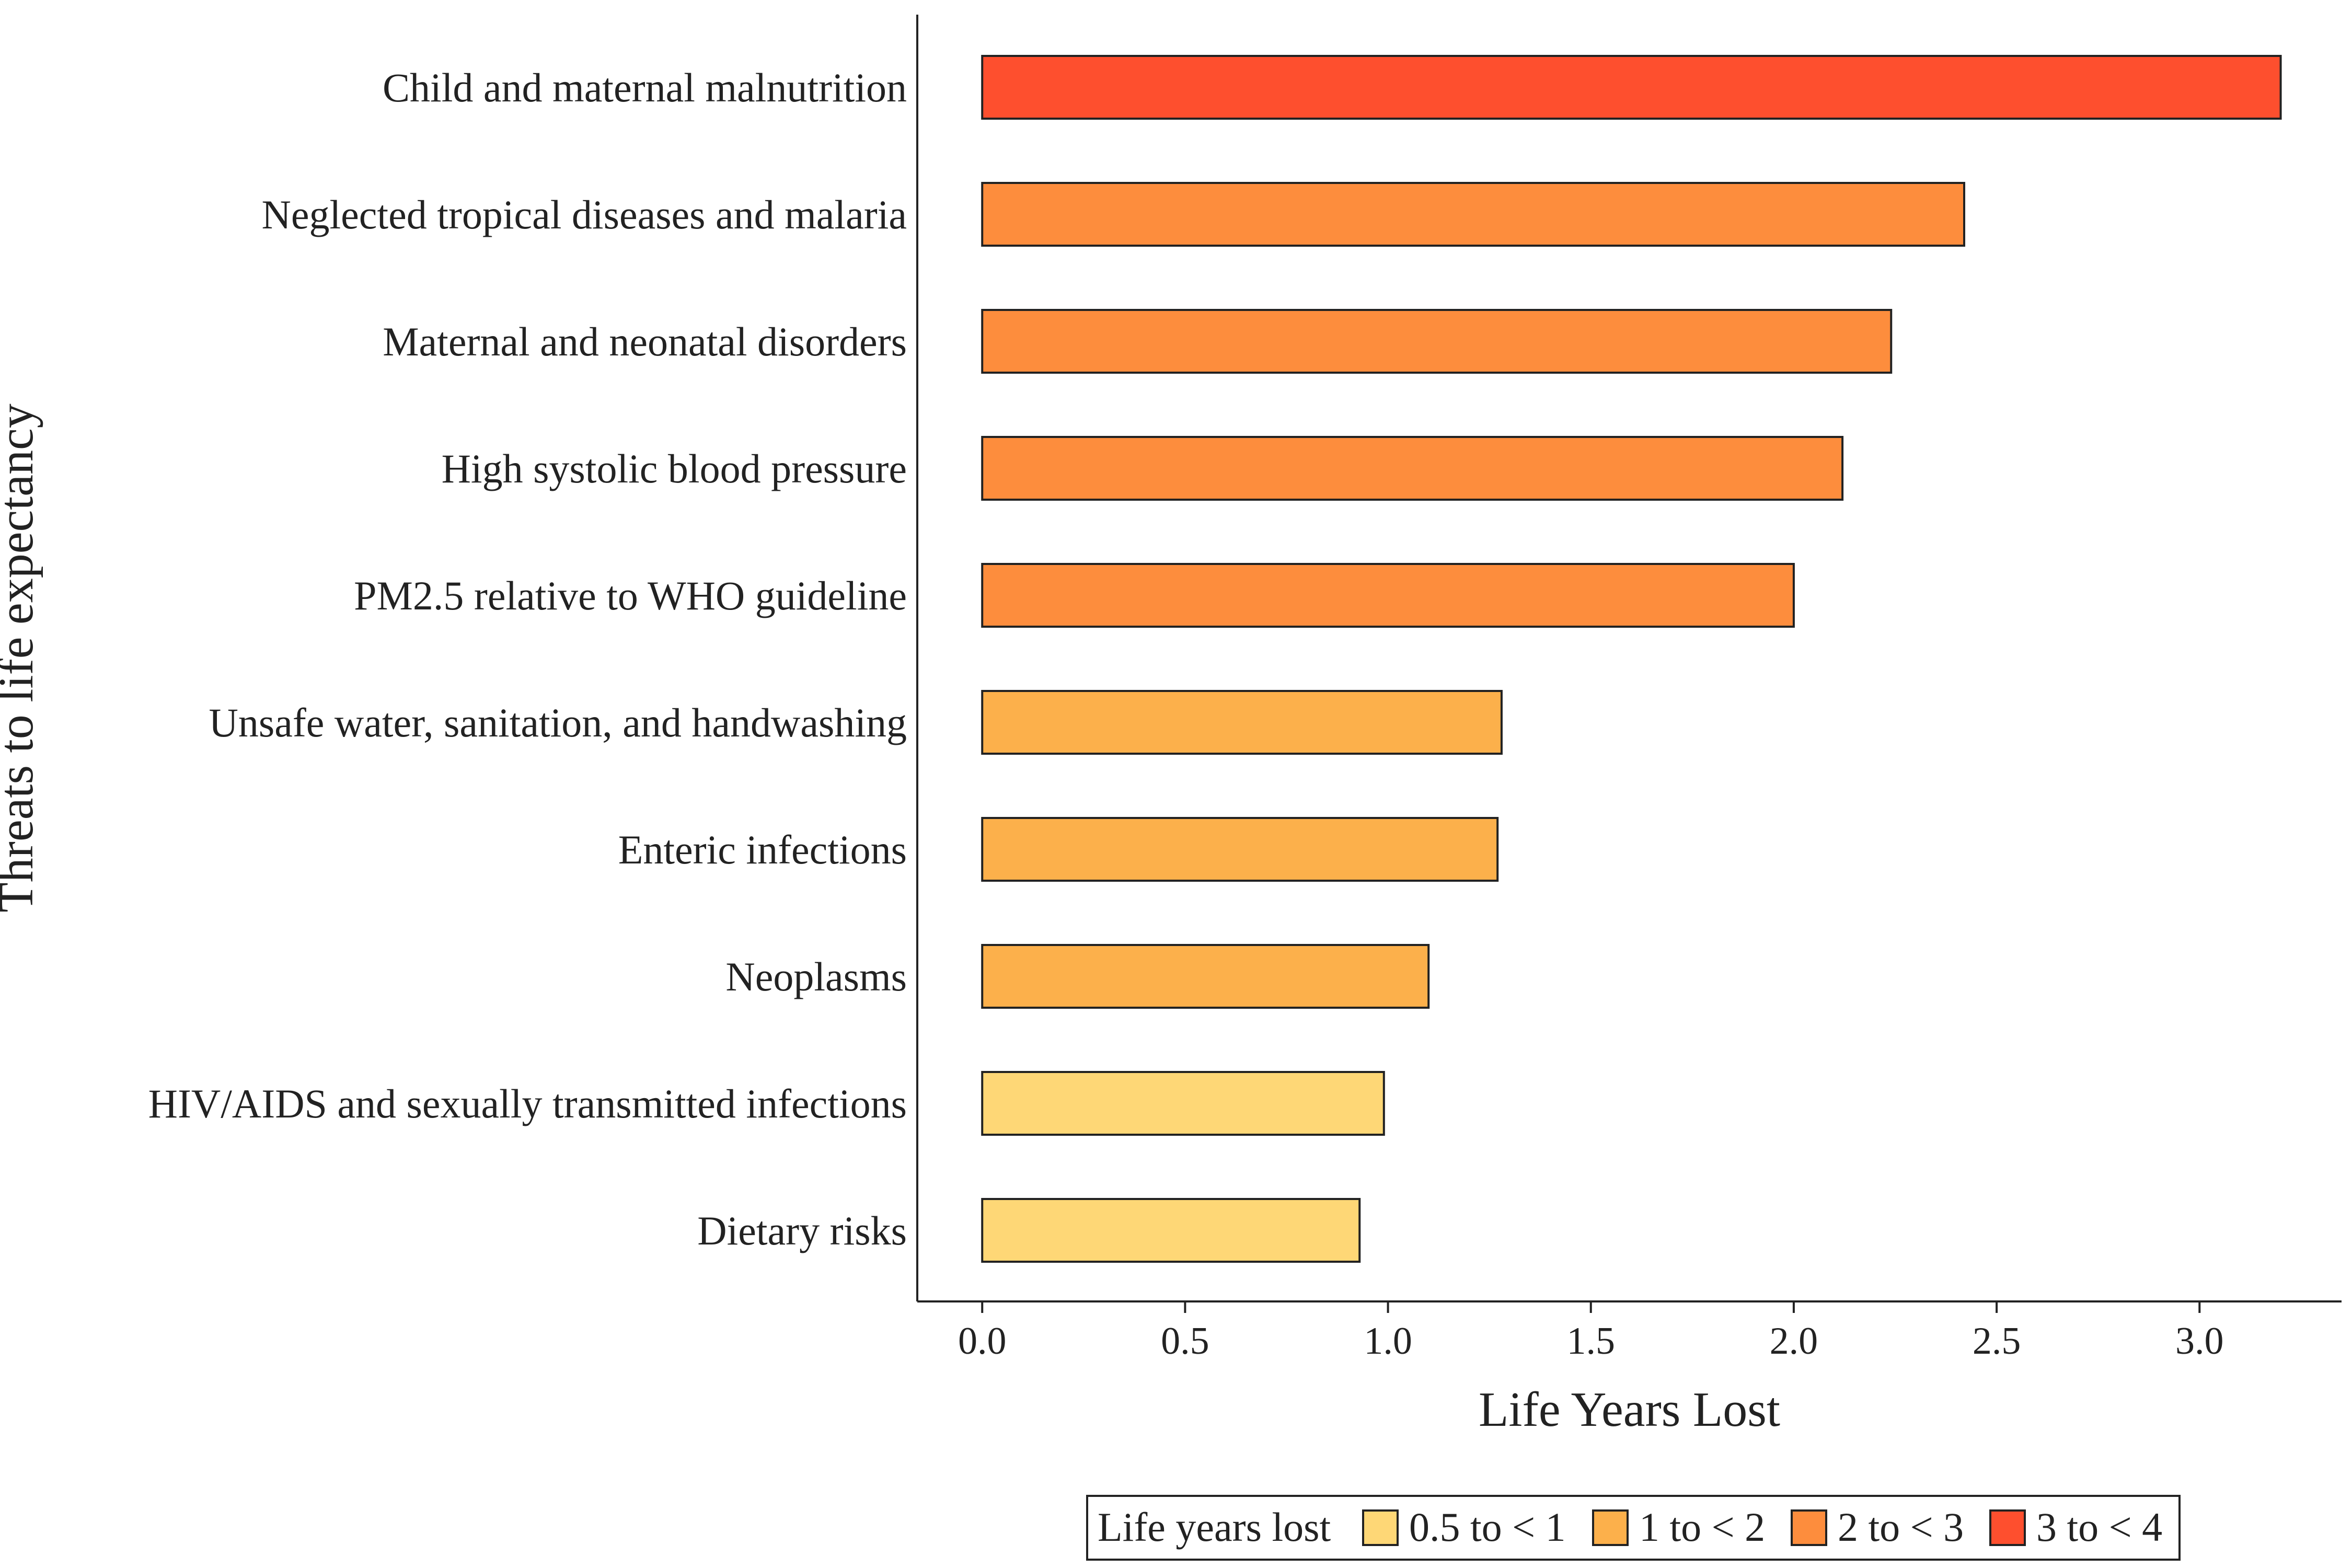  What do you see at coordinates (1997, 1341) in the screenshot?
I see `x-tick-label: 2.5` at bounding box center [1997, 1341].